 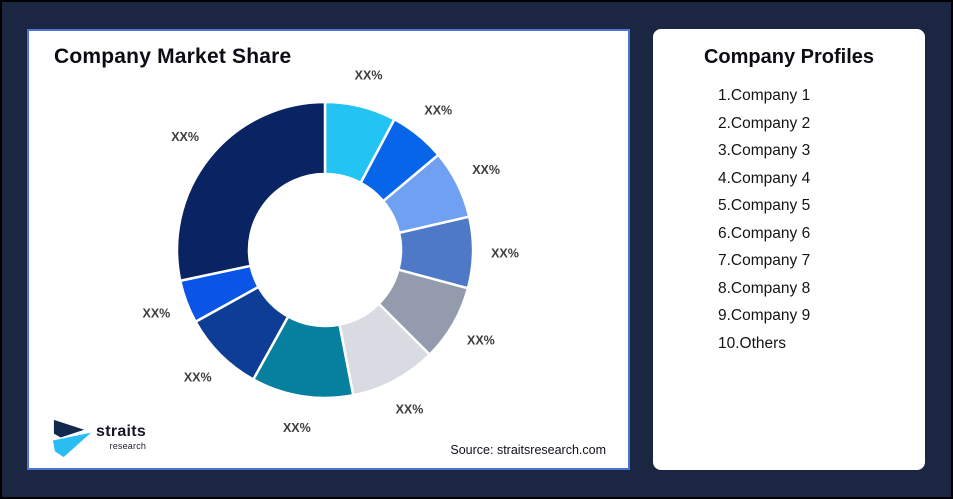 I want to click on profiles-title: Company Profiles, so click(x=789, y=57).